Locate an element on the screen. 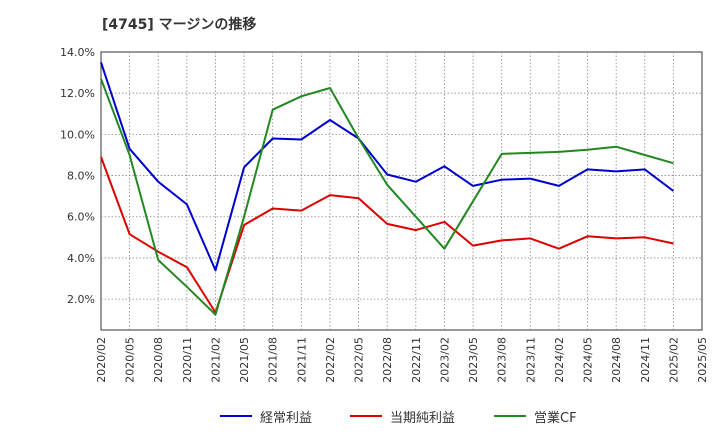 Image resolution: width=720 pixels, height=440 pixels. x-tick-label: 2022/11 is located at coordinates (416, 360).